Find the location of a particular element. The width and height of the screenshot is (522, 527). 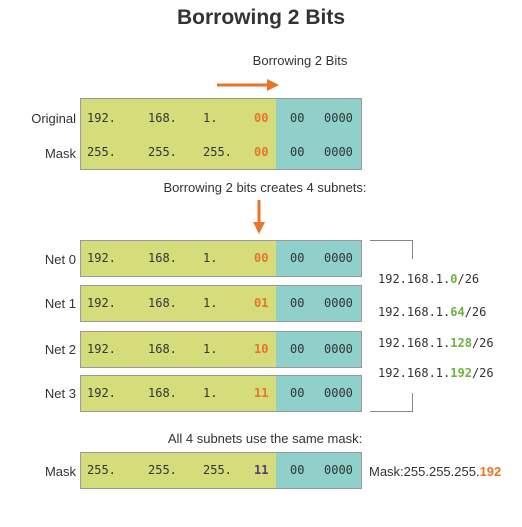

subnet-address-net-1: 192.168.1.64/26 is located at coordinates (432, 312).